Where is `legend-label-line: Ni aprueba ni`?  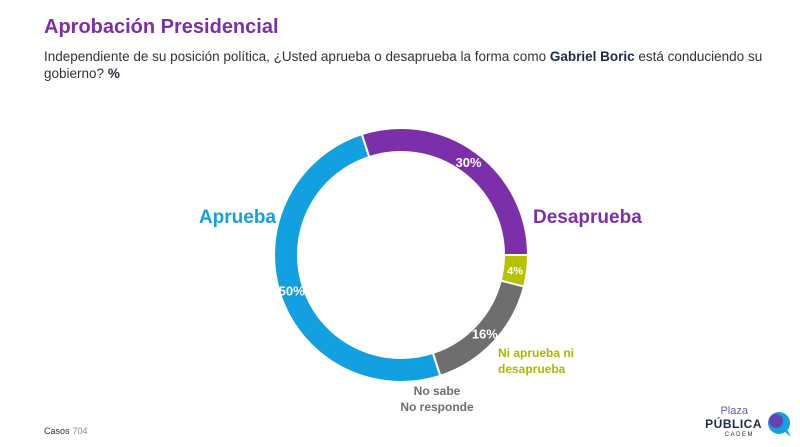 legend-label-line: Ni aprueba ni is located at coordinates (536, 353).